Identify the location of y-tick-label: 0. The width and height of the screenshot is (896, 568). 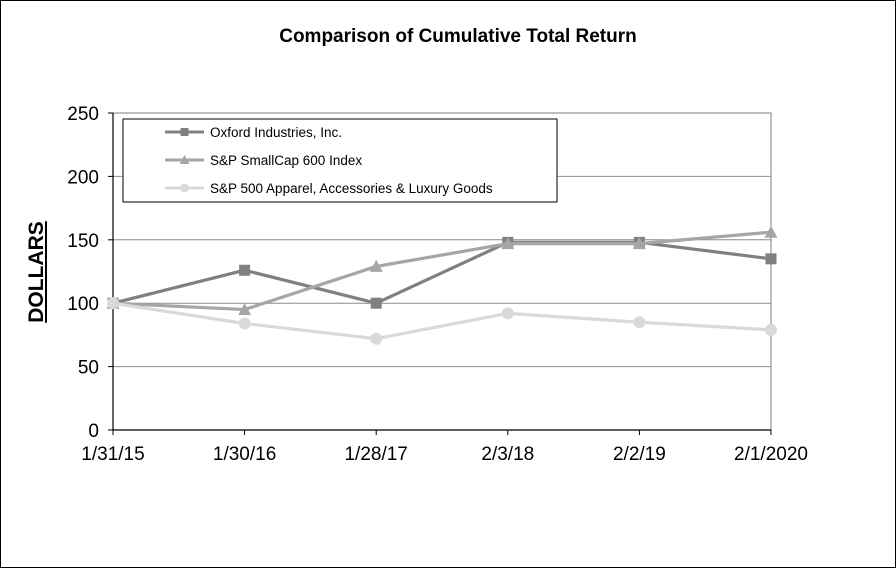
(93, 431).